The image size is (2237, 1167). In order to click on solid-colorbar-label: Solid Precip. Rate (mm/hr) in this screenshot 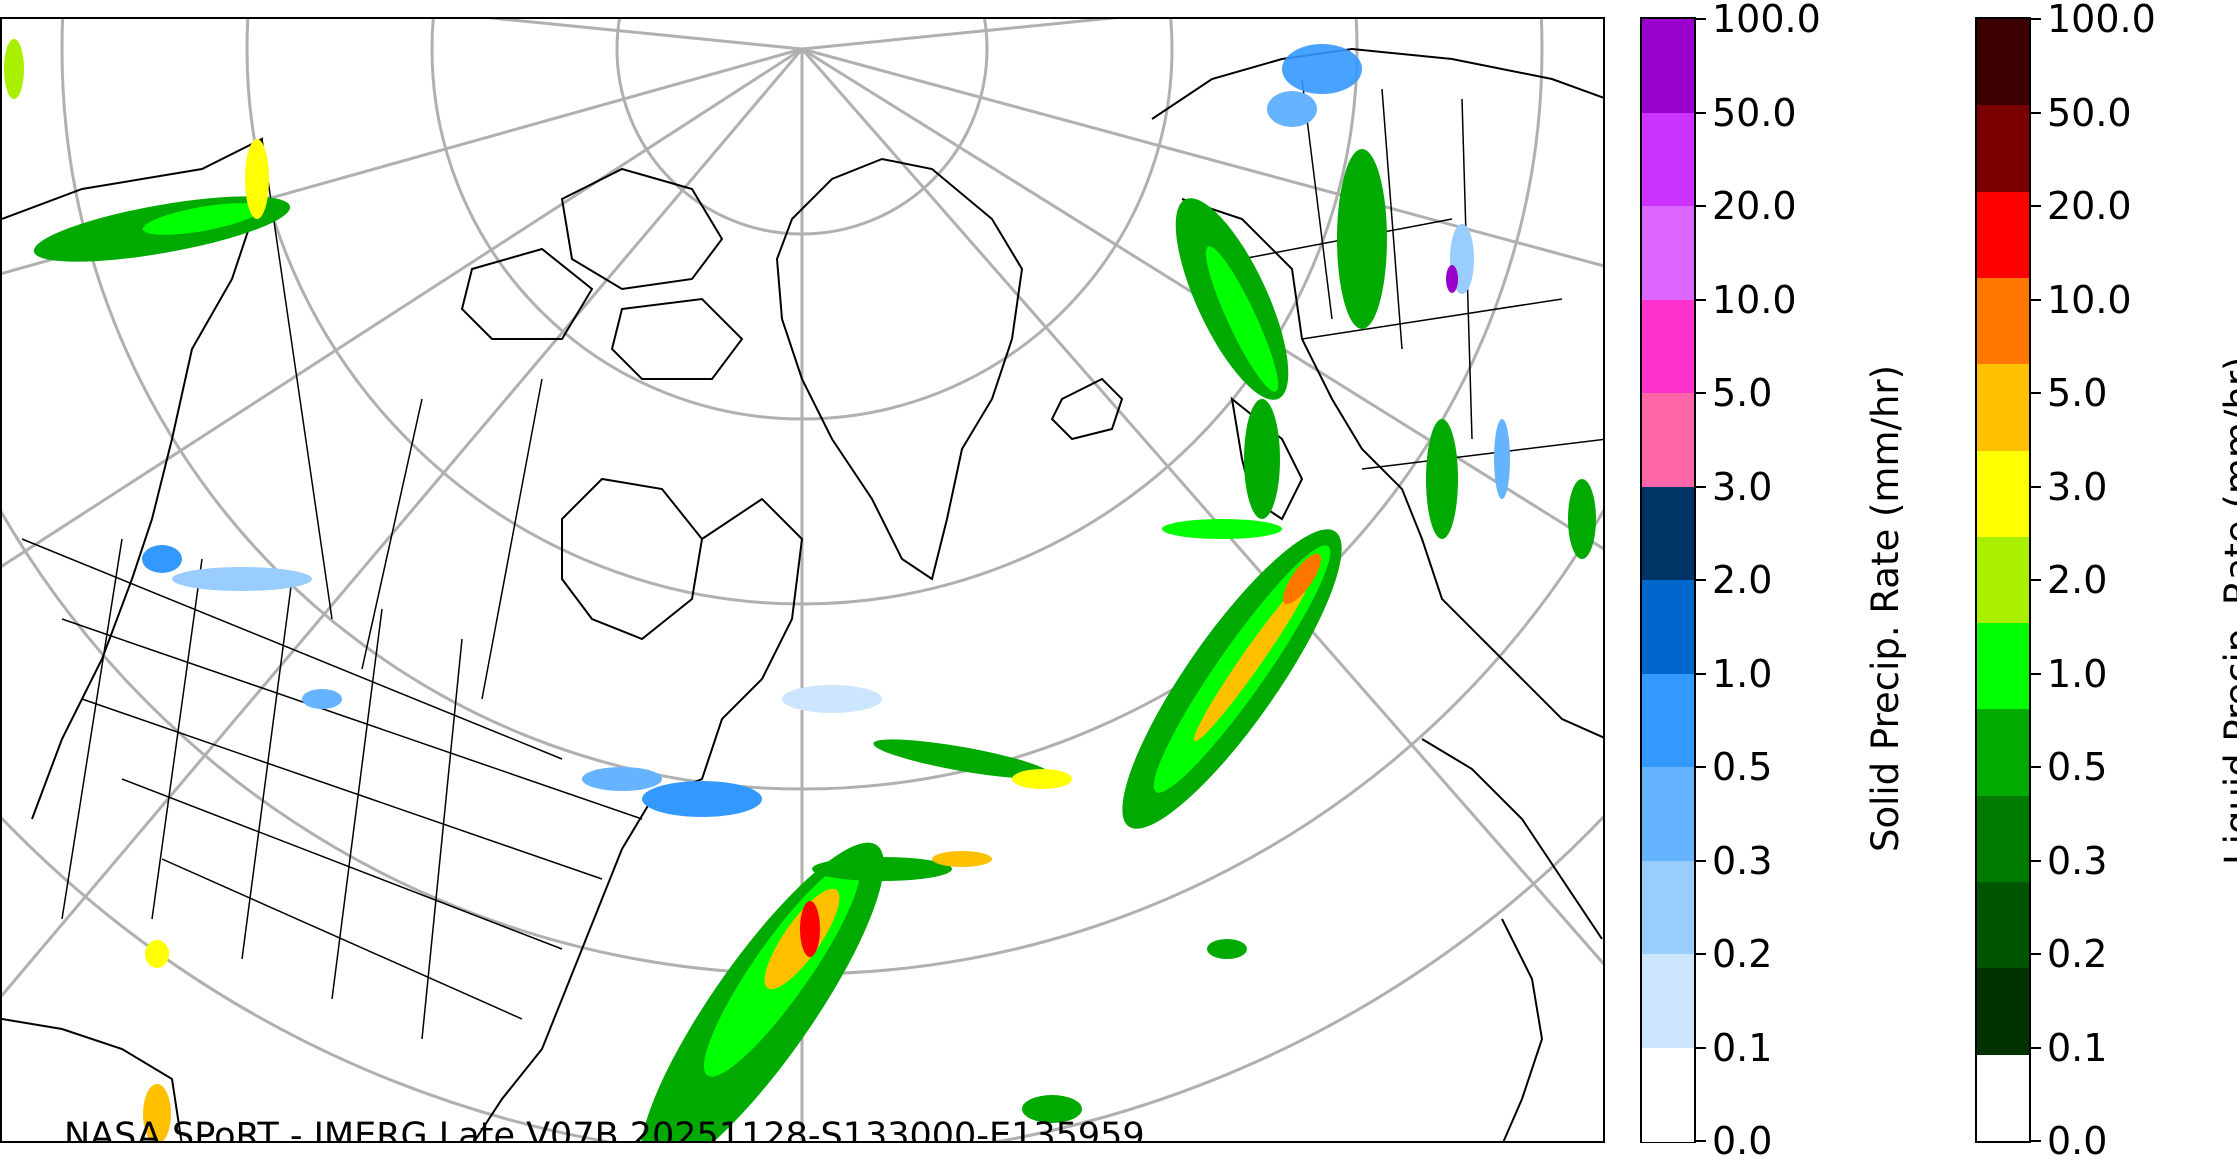, I will do `click(1885, 608)`.